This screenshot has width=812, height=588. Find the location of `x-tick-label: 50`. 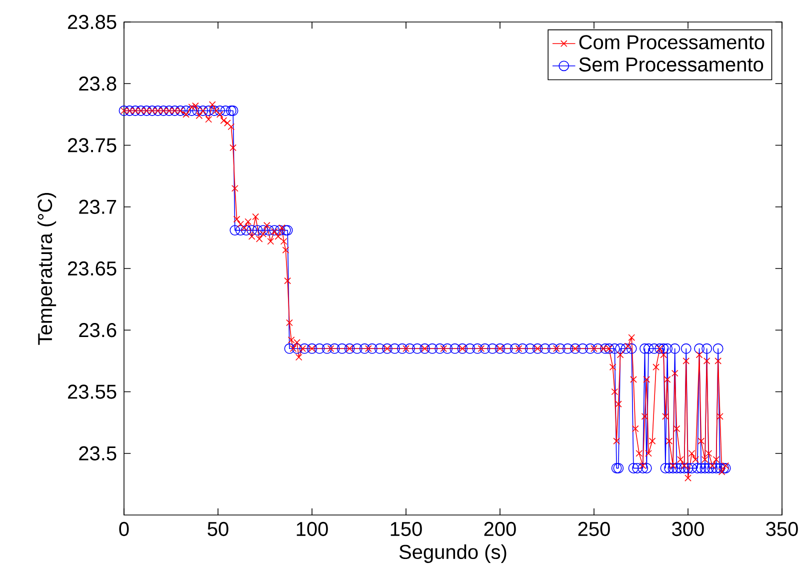

x-tick-label: 50 is located at coordinates (218, 529).